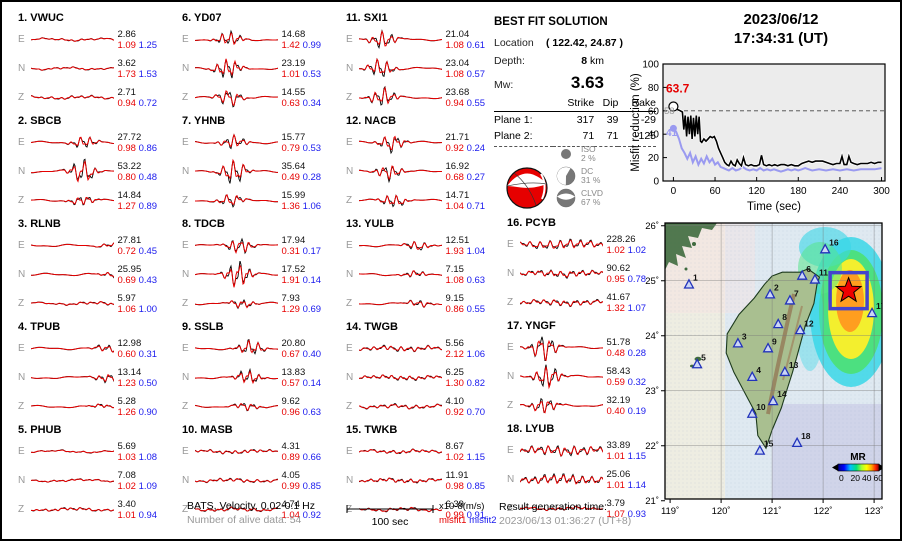 Image resolution: width=902 pixels, height=541 pixels. Describe the element at coordinates (126, 251) in the screenshot. I see `misfit1-value: 0.72` at that location.